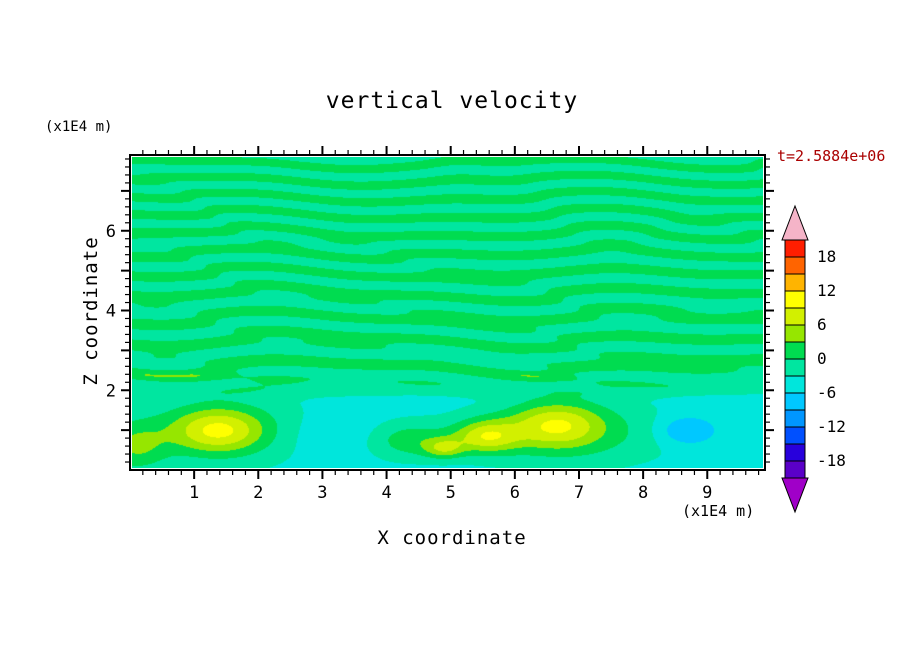 The width and height of the screenshot is (904, 654). I want to click on x-tick-label: 3, so click(322, 493).